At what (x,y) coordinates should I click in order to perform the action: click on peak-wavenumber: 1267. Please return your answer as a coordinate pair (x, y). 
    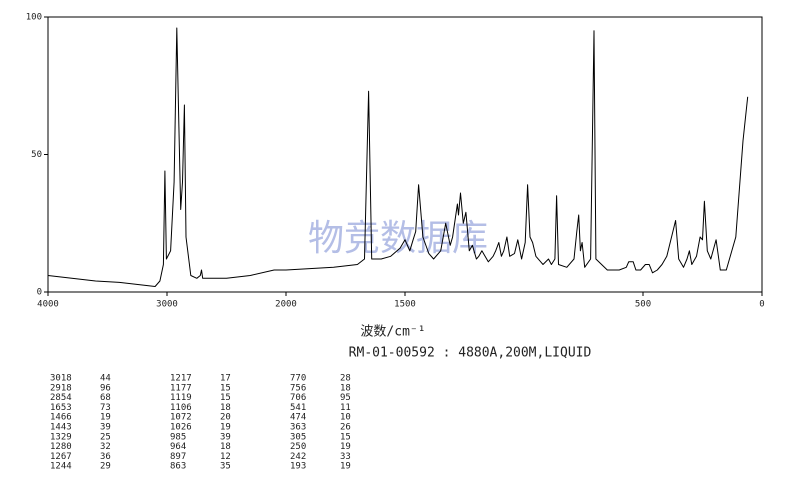
    Looking at the image, I should click on (61, 457).